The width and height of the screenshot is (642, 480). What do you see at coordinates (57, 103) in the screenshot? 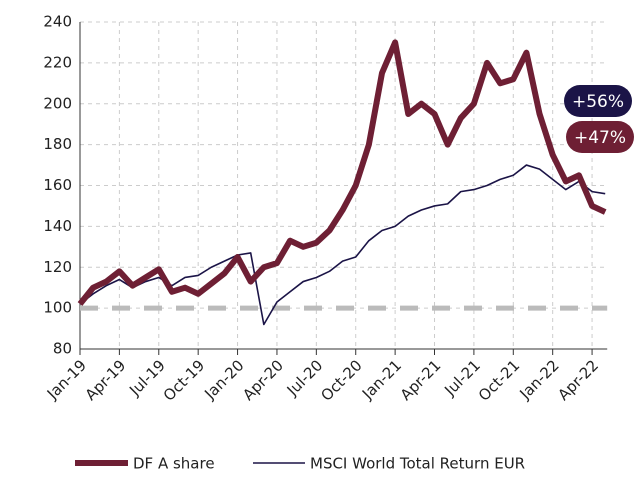
I see `y-tick-label: 200` at bounding box center [57, 103].